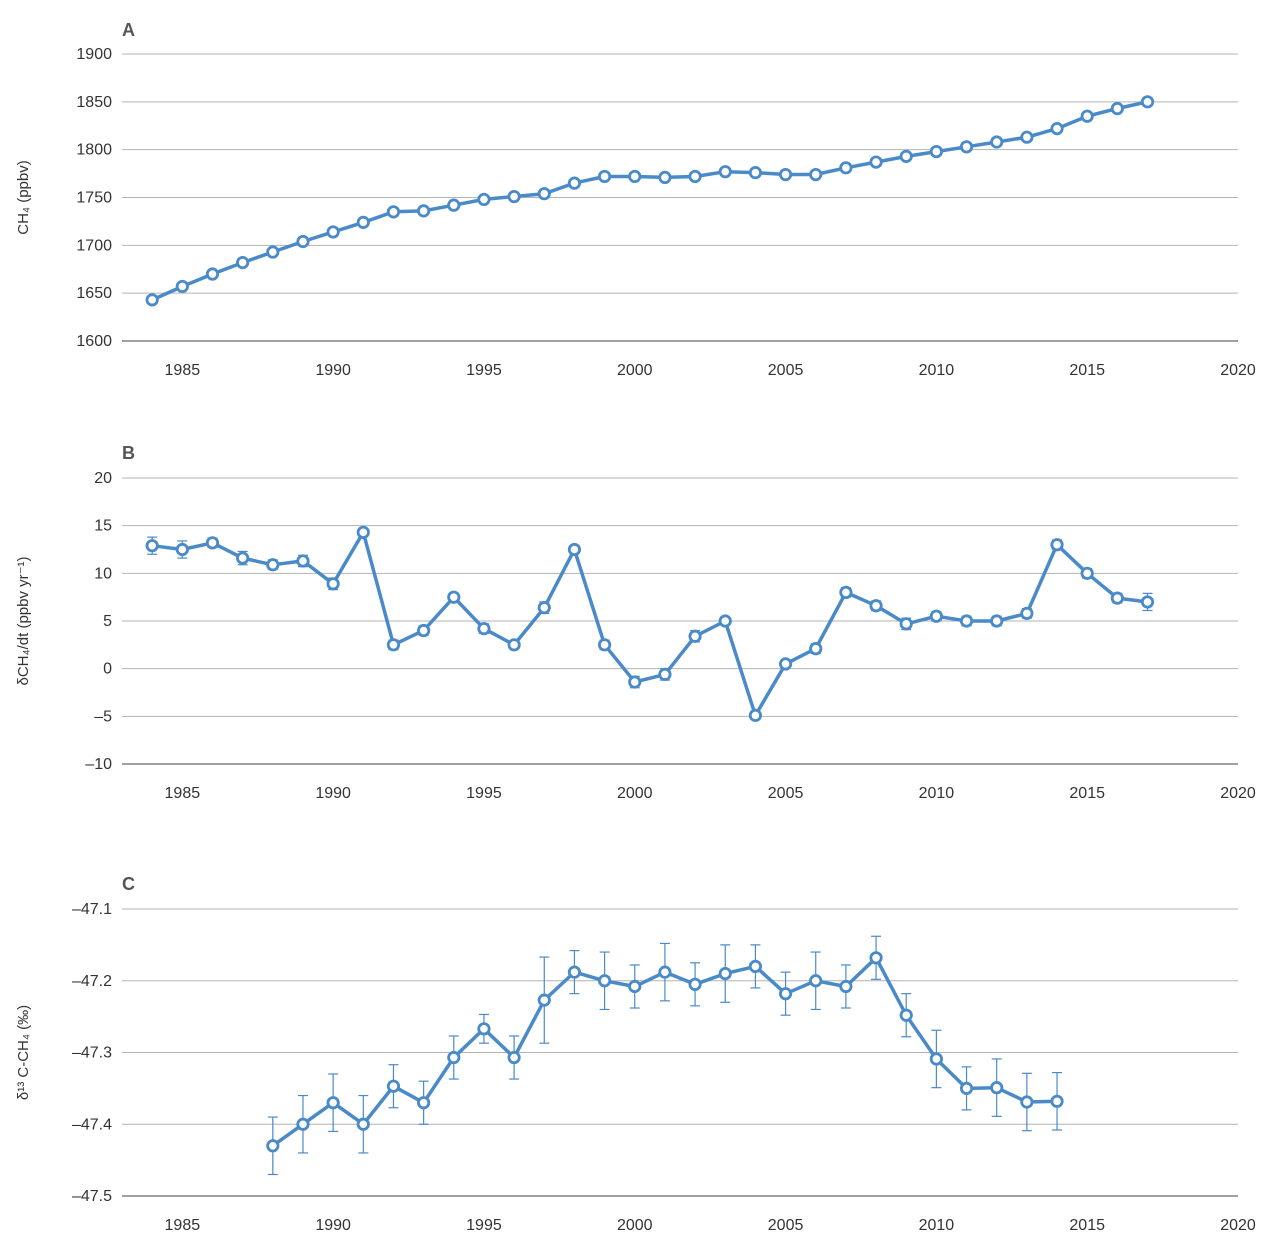 This screenshot has width=1265, height=1245. I want to click on panel-label: C, so click(128, 884).